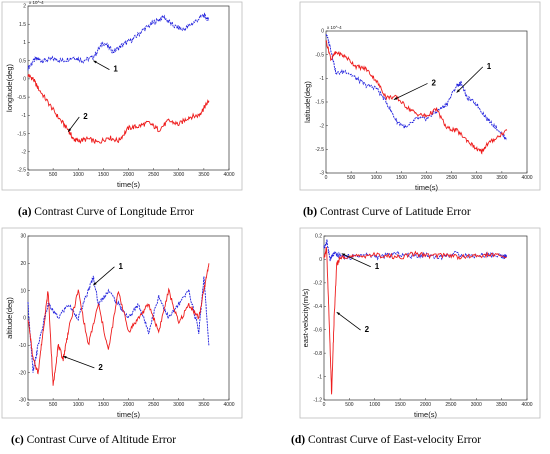 This screenshot has width=550, height=454. What do you see at coordinates (24, 7) in the screenshot?
I see `y-tick-label: 2` at bounding box center [24, 7].